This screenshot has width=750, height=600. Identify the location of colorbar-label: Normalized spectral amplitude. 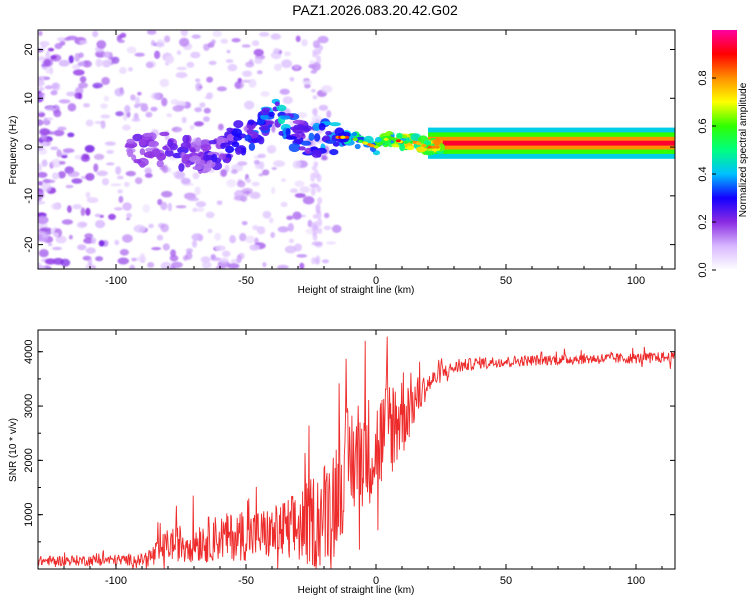
(743, 149).